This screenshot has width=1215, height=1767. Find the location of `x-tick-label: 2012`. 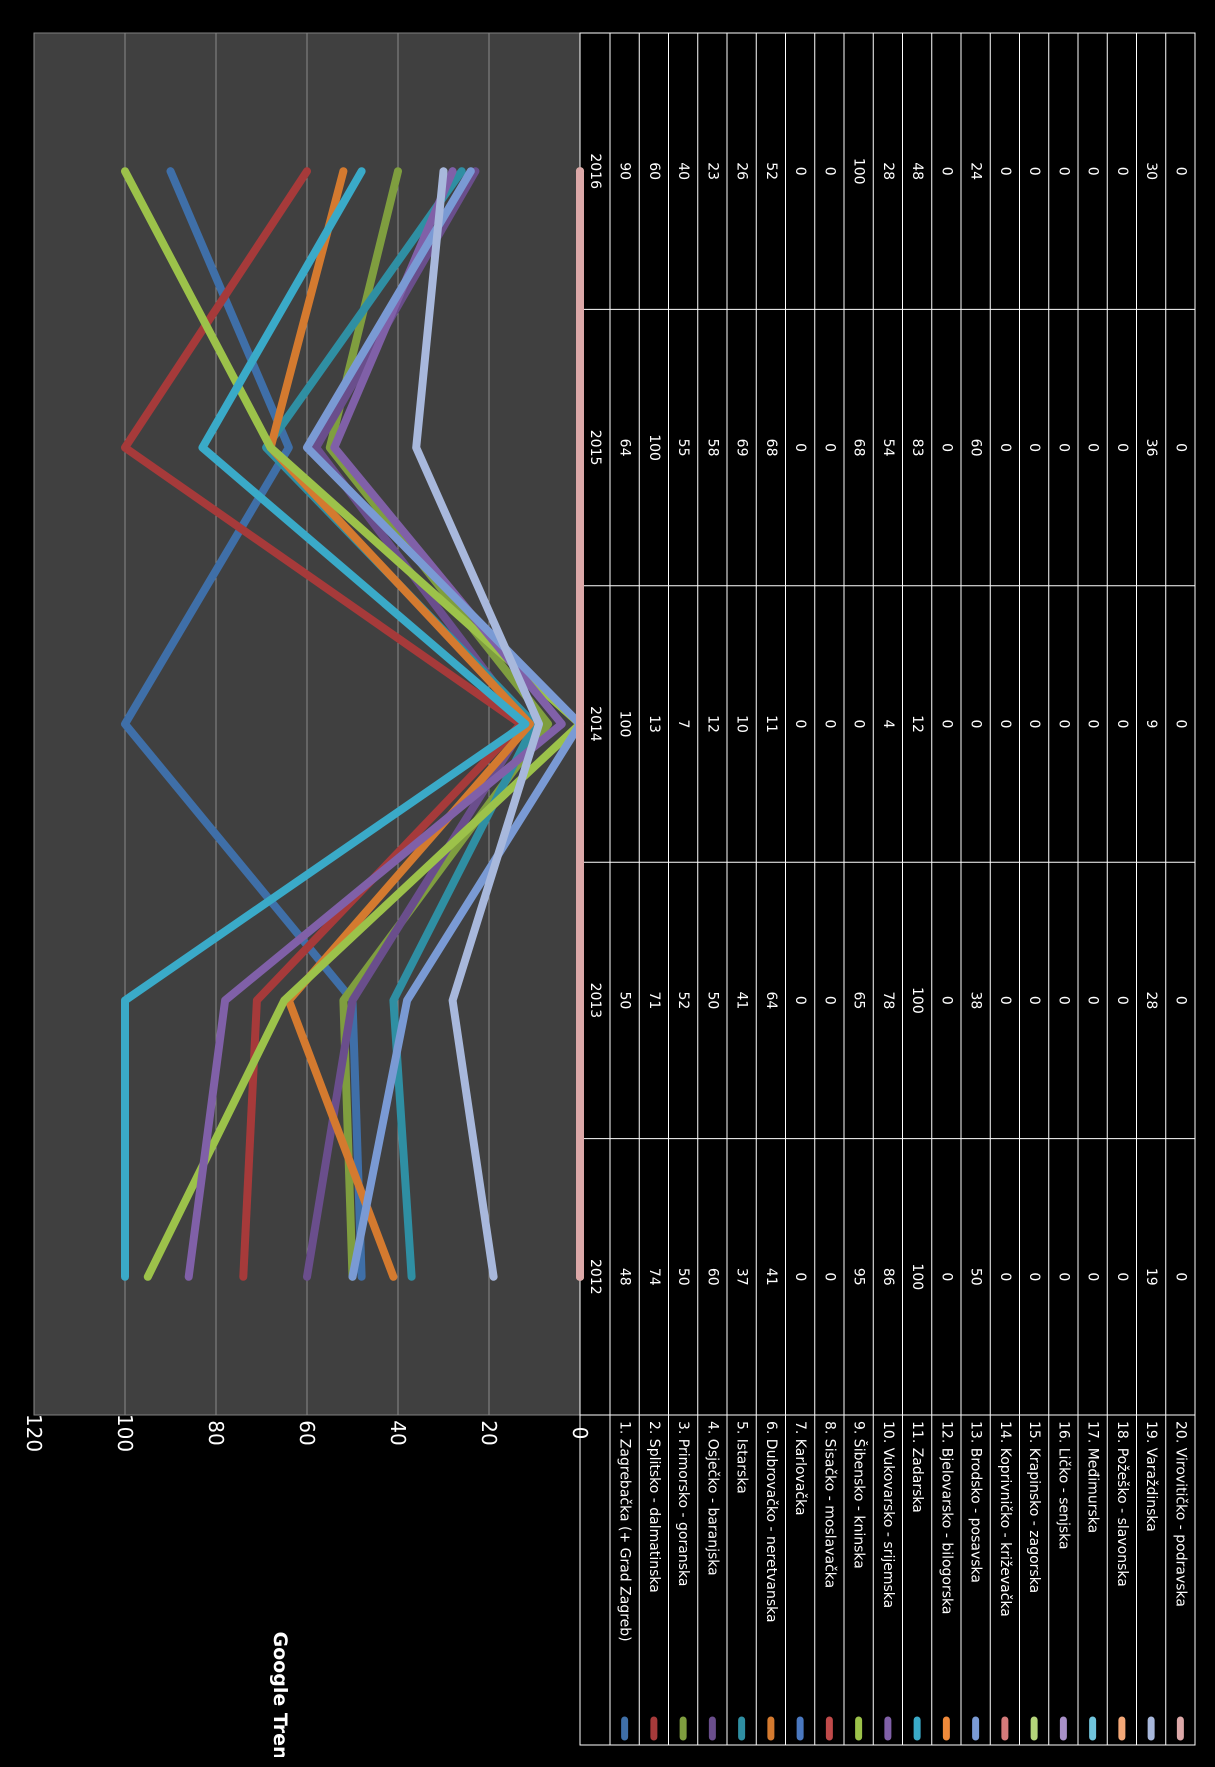

x-tick-label: 2012 is located at coordinates (595, 1277).